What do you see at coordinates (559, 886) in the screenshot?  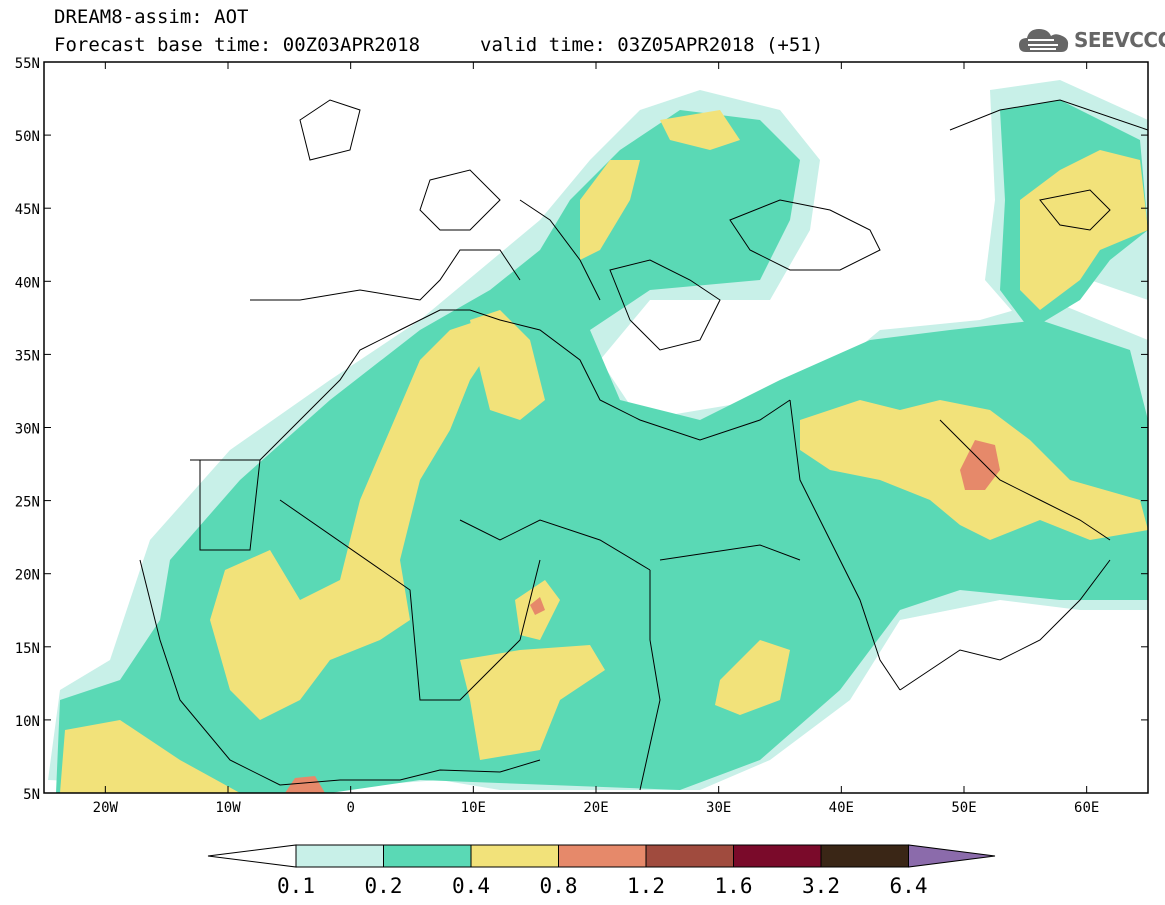 I see `colorbar-label: 0.8` at bounding box center [559, 886].